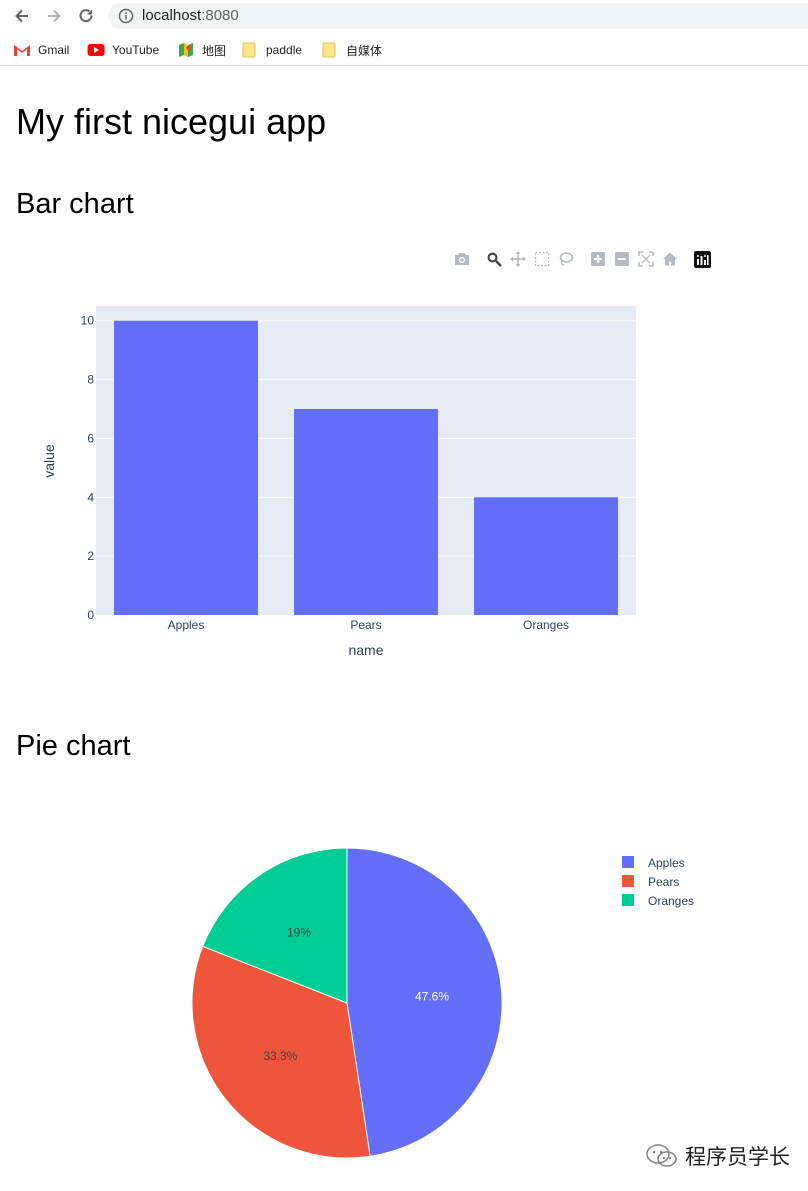 This screenshot has height=1191, width=808. I want to click on bar-pears, so click(366, 512).